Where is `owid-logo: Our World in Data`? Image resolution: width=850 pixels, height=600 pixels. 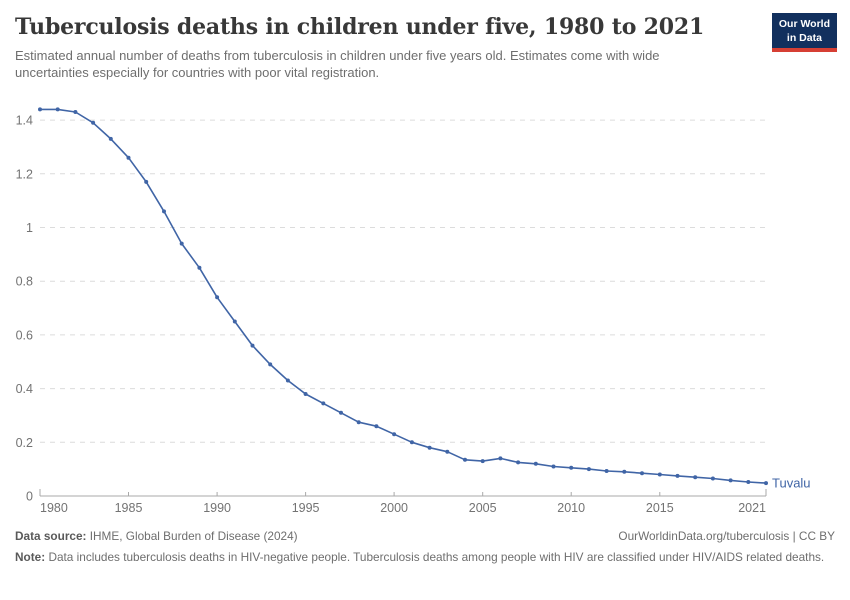
owid-logo: Our World in Data is located at coordinates (804, 33).